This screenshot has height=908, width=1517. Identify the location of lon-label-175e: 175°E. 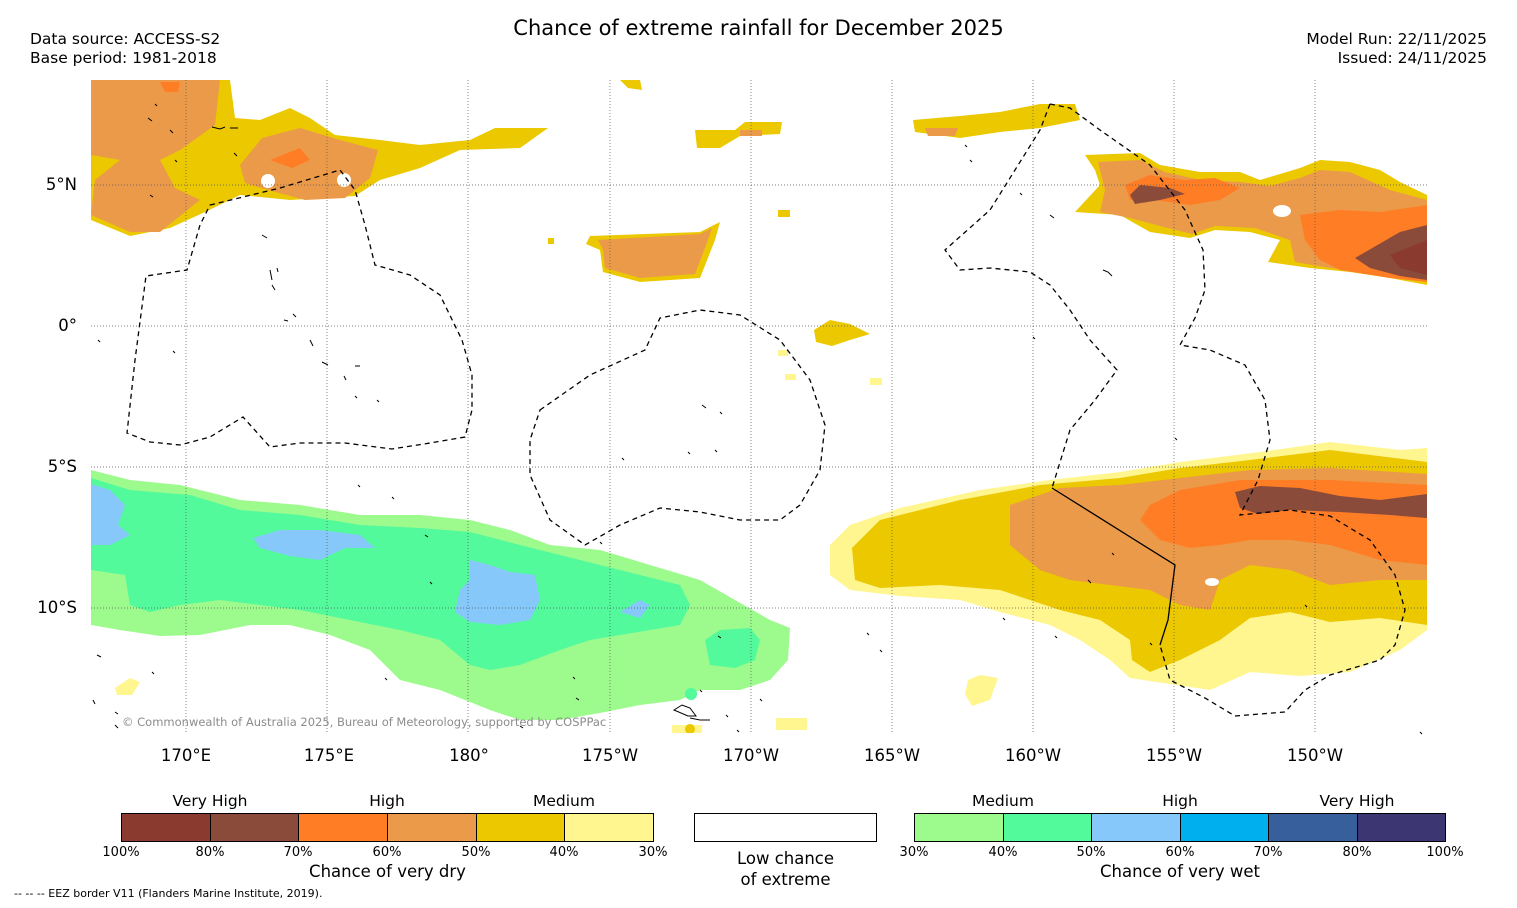
(329, 755).